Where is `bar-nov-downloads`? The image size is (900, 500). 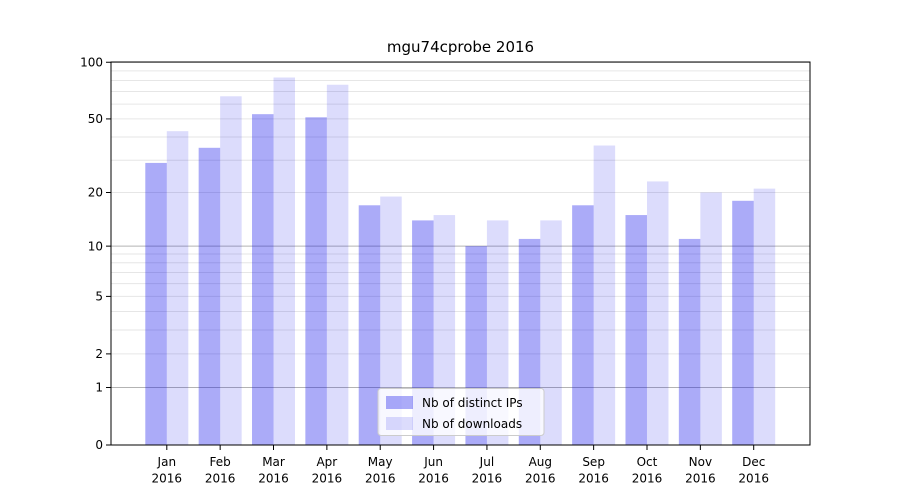
bar-nov-downloads is located at coordinates (711, 318).